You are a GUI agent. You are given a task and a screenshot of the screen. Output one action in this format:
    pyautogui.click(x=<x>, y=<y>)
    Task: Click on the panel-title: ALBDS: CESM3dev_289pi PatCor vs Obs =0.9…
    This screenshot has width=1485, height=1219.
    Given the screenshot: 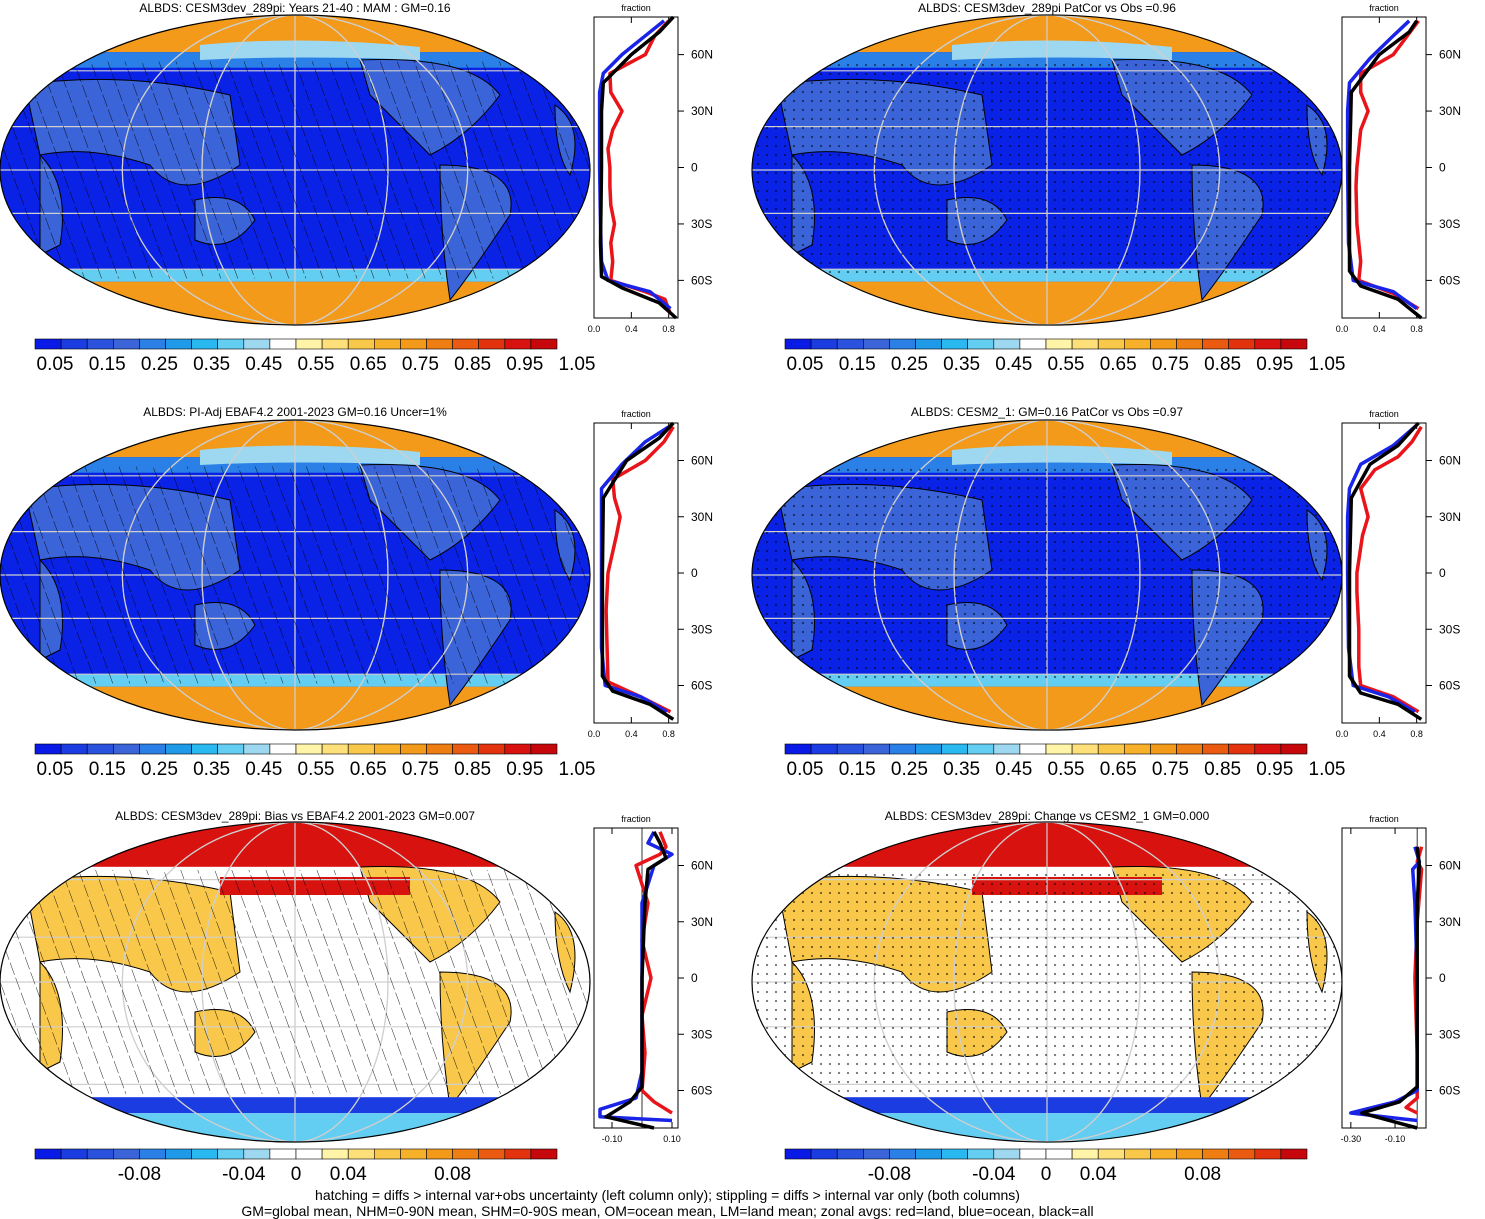 What is the action you would take?
    pyautogui.click(x=1047, y=8)
    